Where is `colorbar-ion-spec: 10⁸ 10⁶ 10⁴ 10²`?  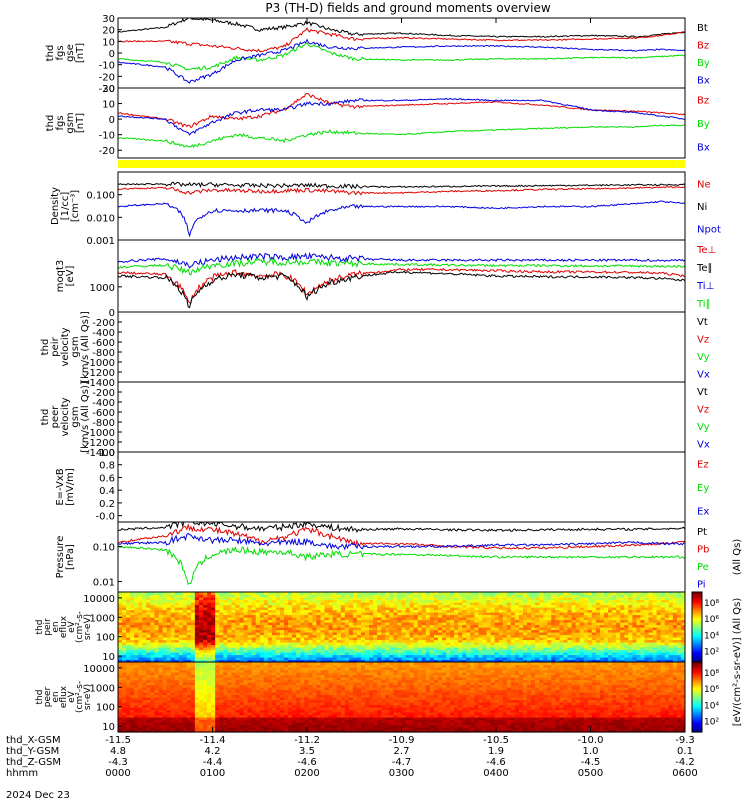
colorbar-ion-spec: 10⁸ 10⁶ 10⁴ 10² is located at coordinates (705, 627).